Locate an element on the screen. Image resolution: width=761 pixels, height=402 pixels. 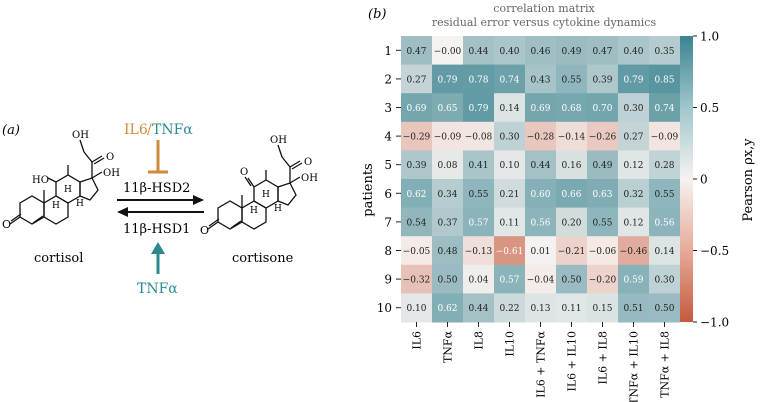
cell-value-label: −0.06 is located at coordinates (603, 252).